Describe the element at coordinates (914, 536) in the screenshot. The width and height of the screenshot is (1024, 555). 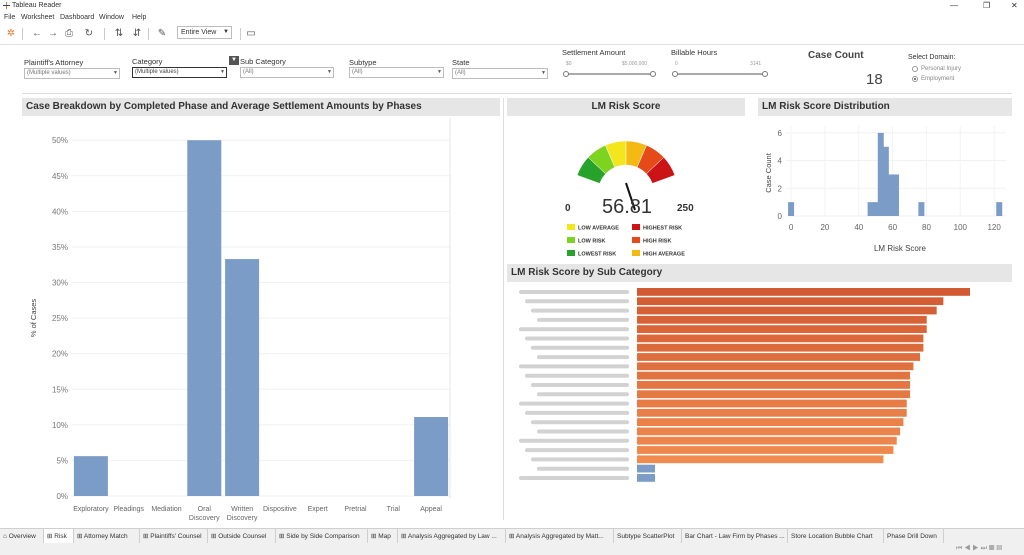
I see `tab-phase-drill: Phase Drill Down` at that location.